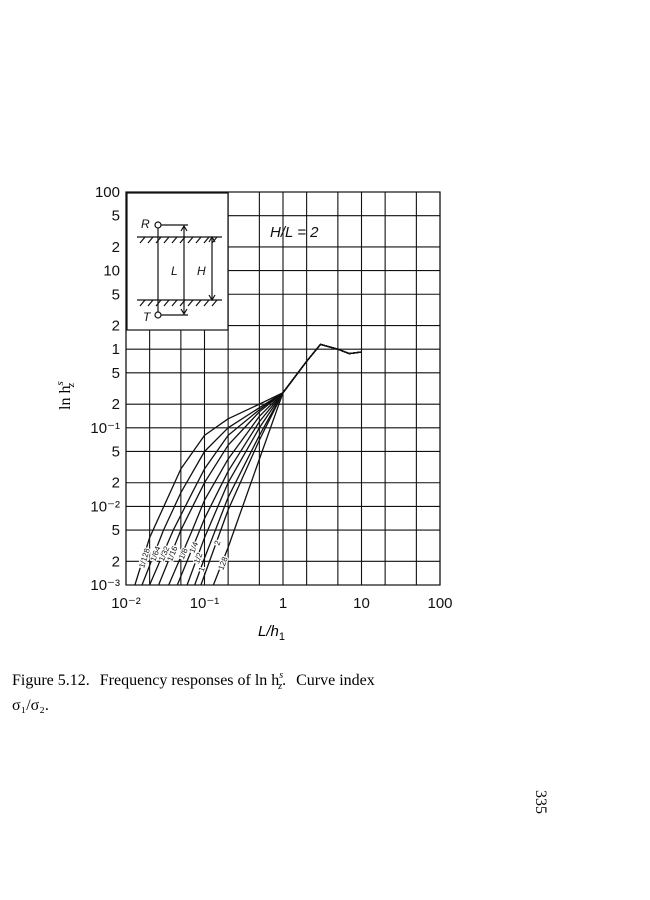  I want to click on page-number: 335, so click(540, 802).